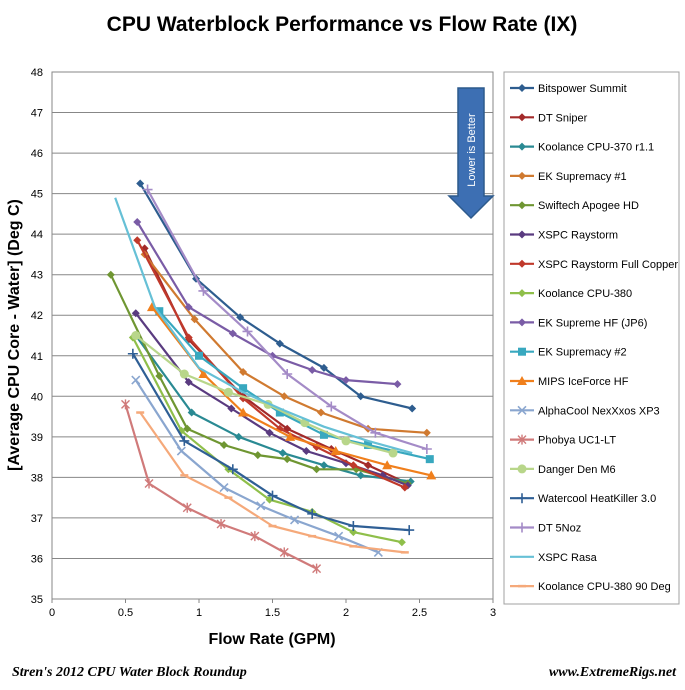 The image size is (685, 690). Describe the element at coordinates (577, 470) in the screenshot. I see `legend-label: Danger Den M6` at that location.